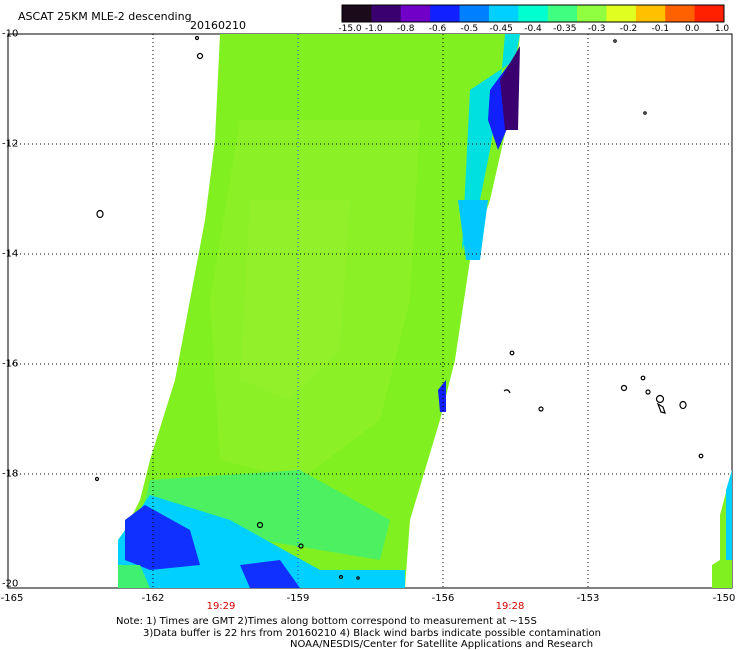  What do you see at coordinates (469, 29) in the screenshot?
I see `colorbar-label: -0.5` at bounding box center [469, 29].